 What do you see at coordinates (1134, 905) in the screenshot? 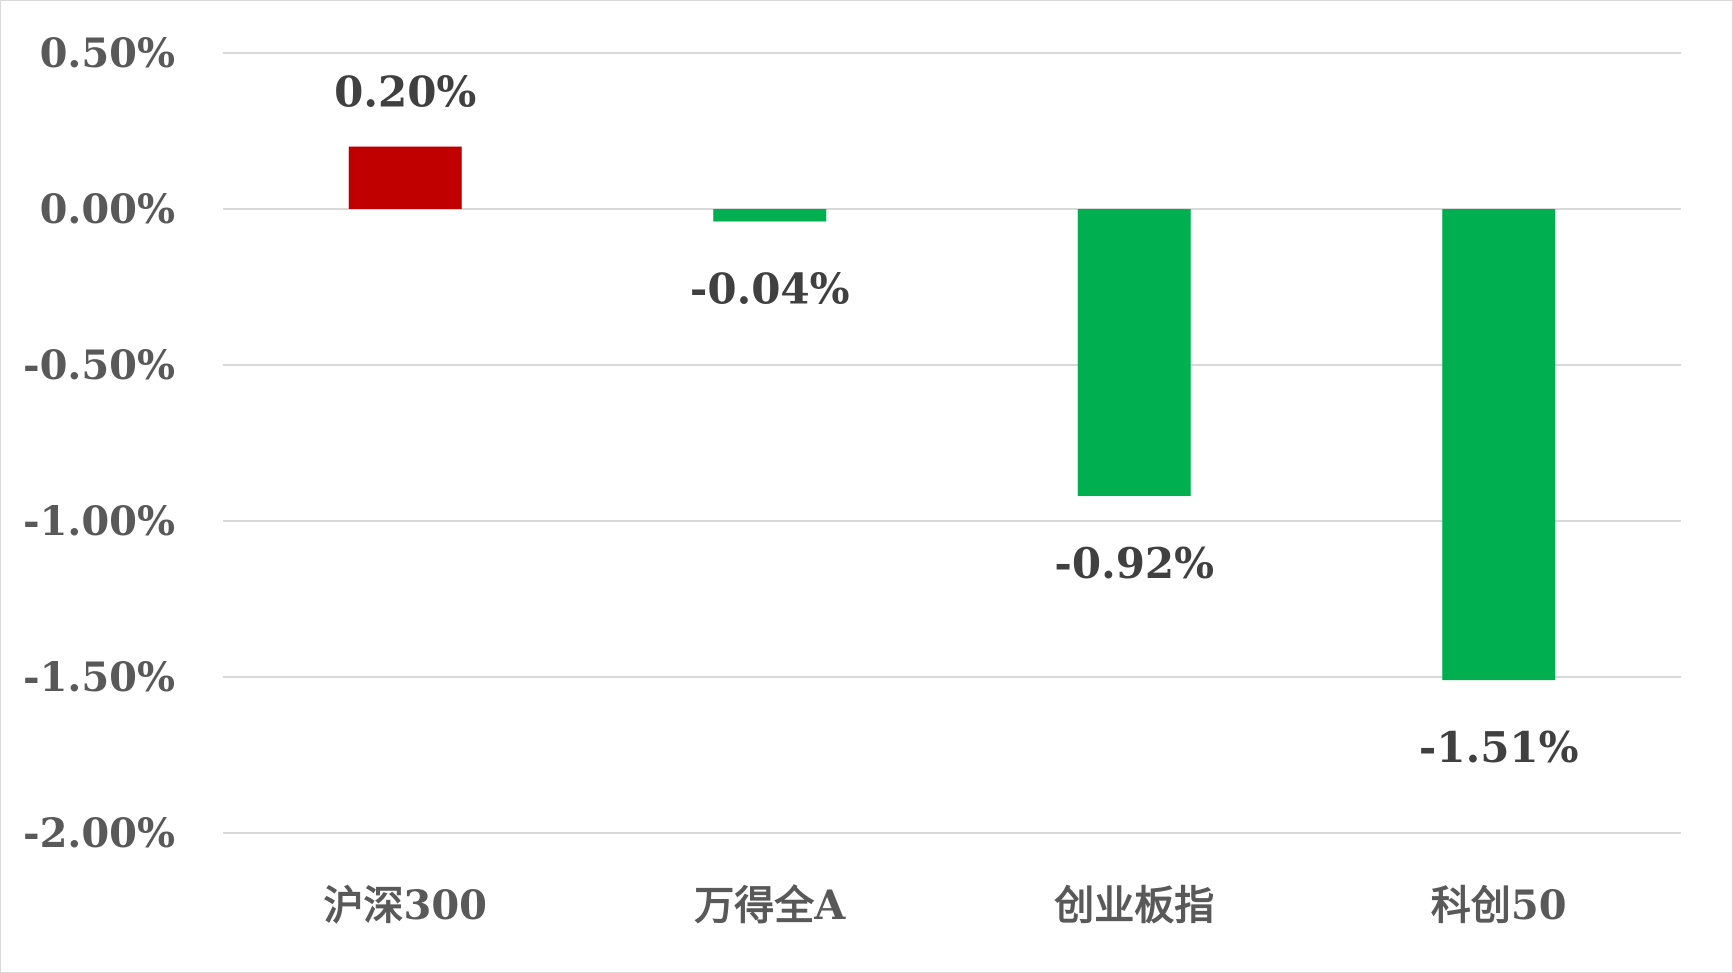
I see `x-tick-label: 创业板指` at bounding box center [1134, 905].